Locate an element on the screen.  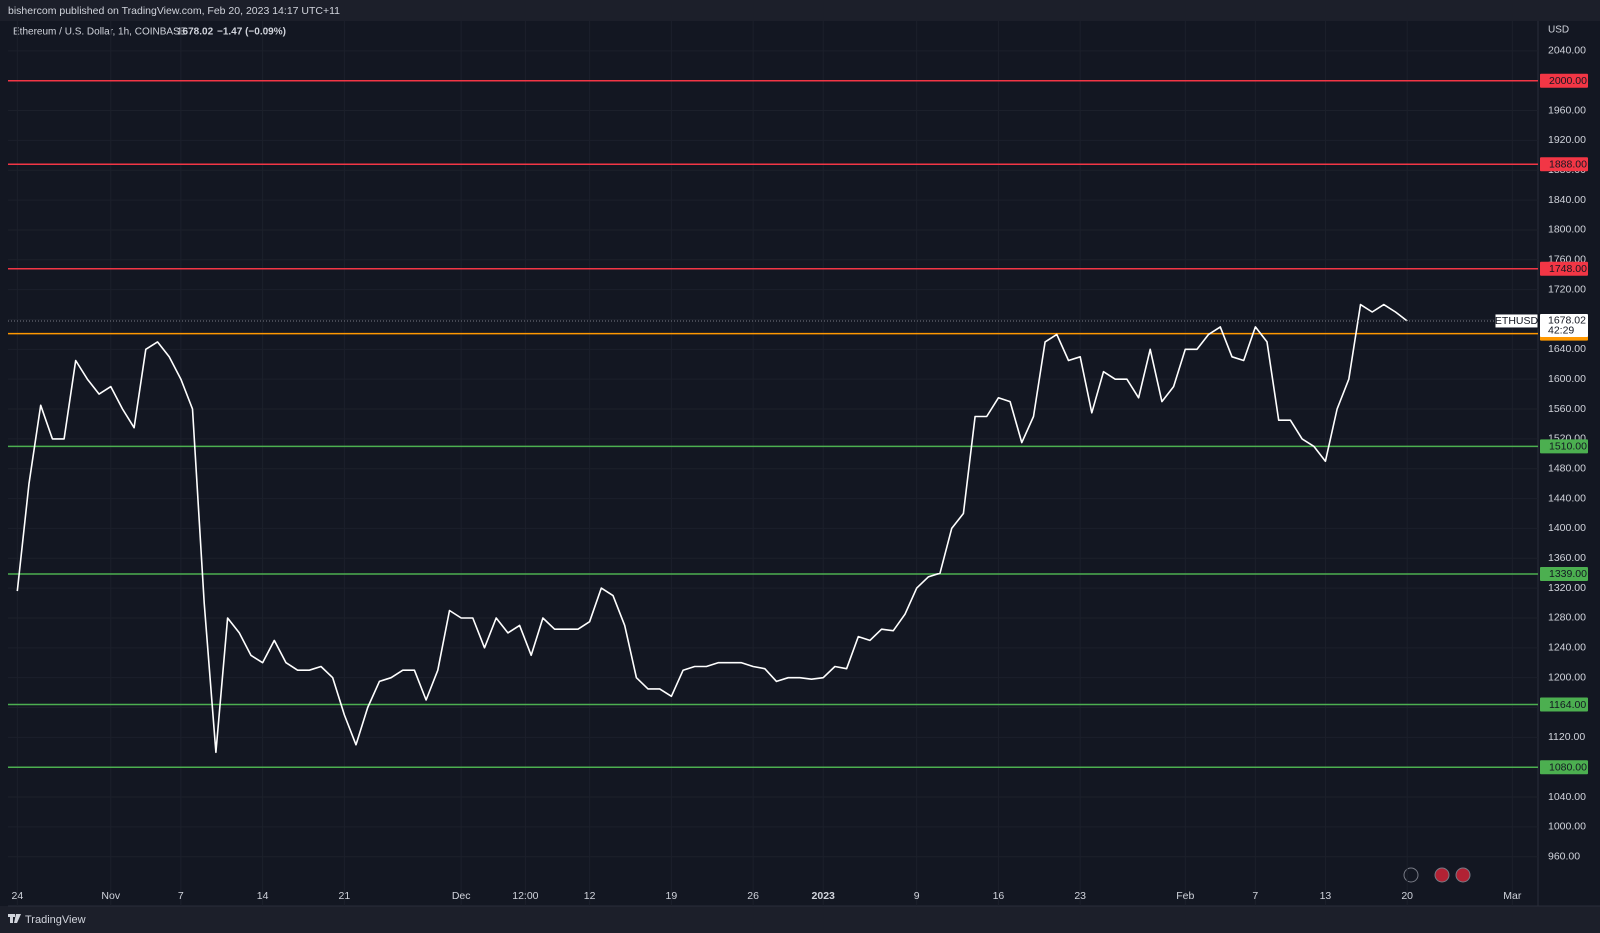
level-tag-label: 1748.00 is located at coordinates (1568, 269).